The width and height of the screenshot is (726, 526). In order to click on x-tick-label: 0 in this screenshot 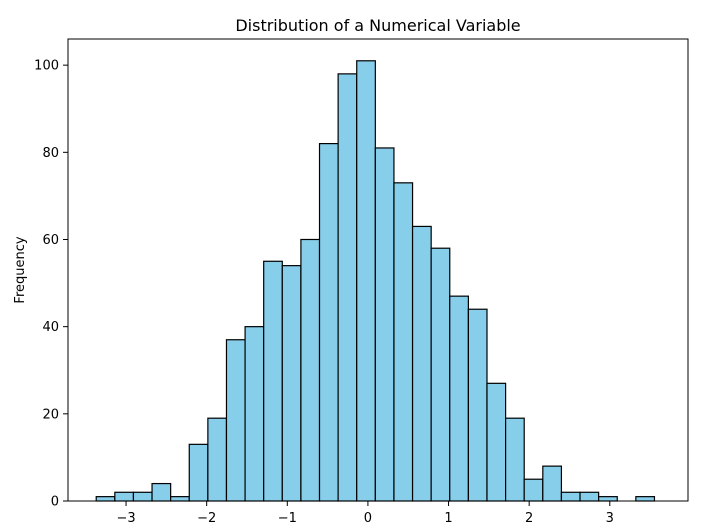, I will do `click(368, 518)`.